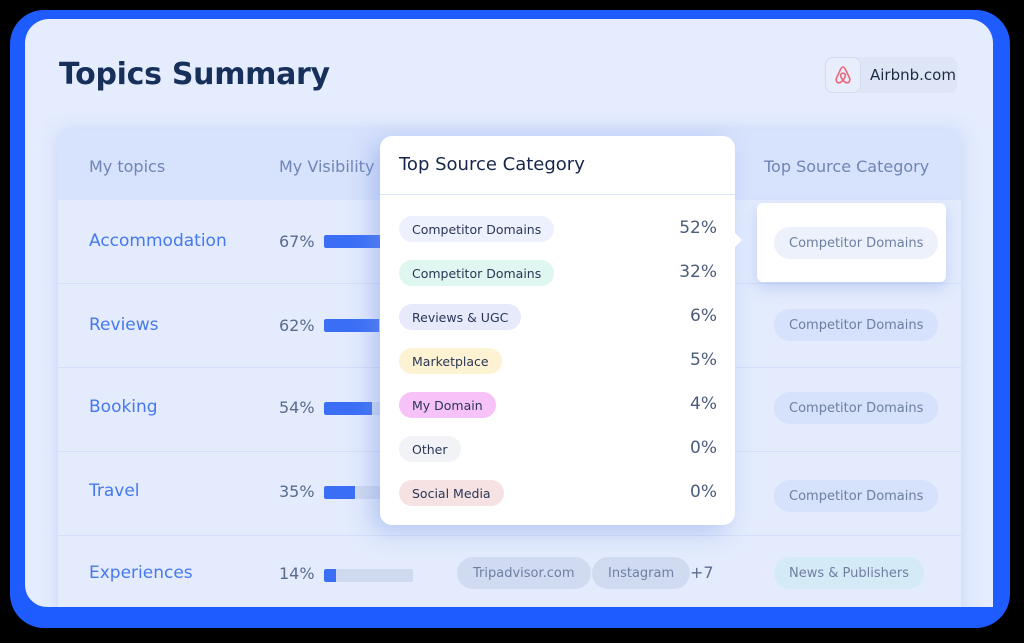 This screenshot has width=1024, height=643. What do you see at coordinates (847, 166) in the screenshot?
I see `column-top-source-category: Top Source Category` at bounding box center [847, 166].